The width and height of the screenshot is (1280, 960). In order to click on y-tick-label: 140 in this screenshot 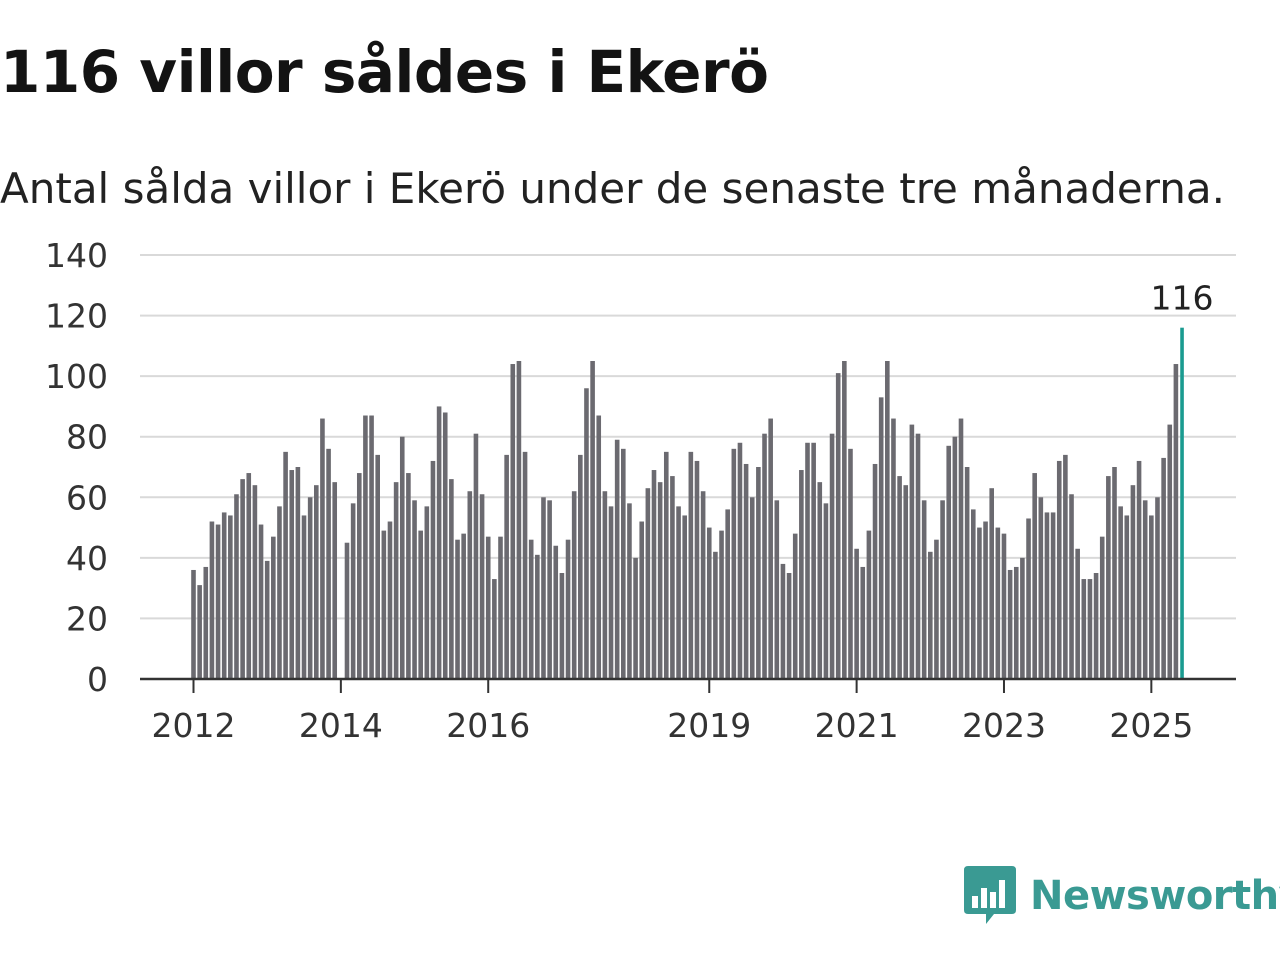, I will do `click(76, 255)`.